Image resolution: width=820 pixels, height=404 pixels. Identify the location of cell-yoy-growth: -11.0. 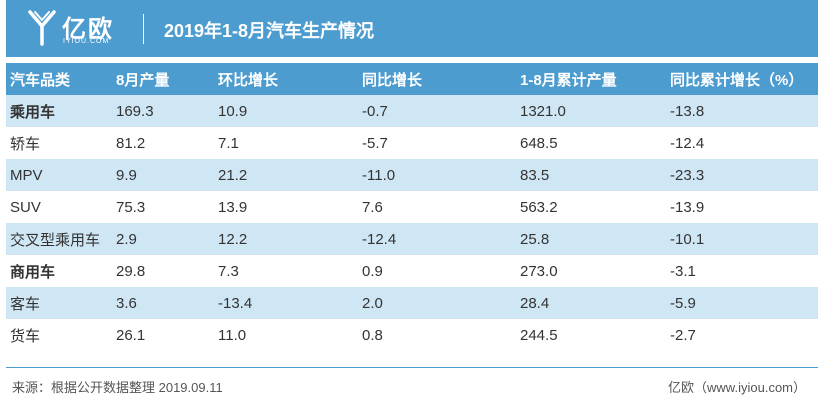
(379, 175).